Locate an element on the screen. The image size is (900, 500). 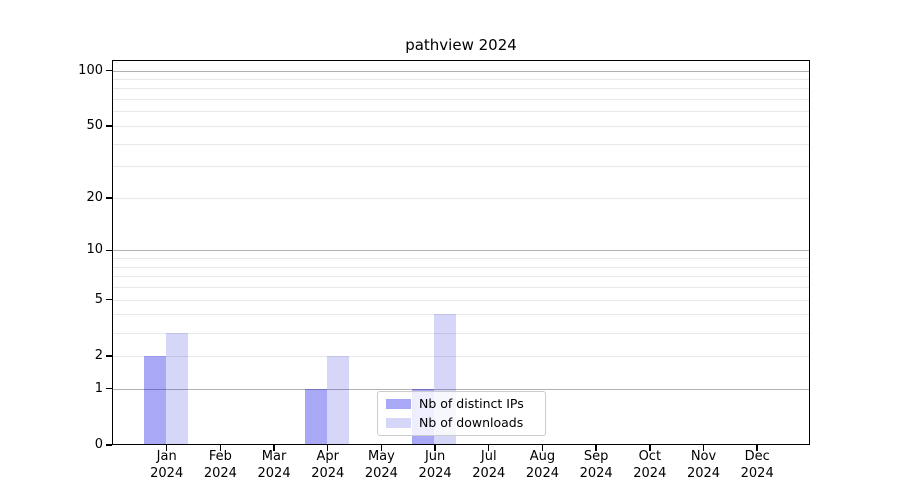
x-tick-month: Jun is located at coordinates (435, 456).